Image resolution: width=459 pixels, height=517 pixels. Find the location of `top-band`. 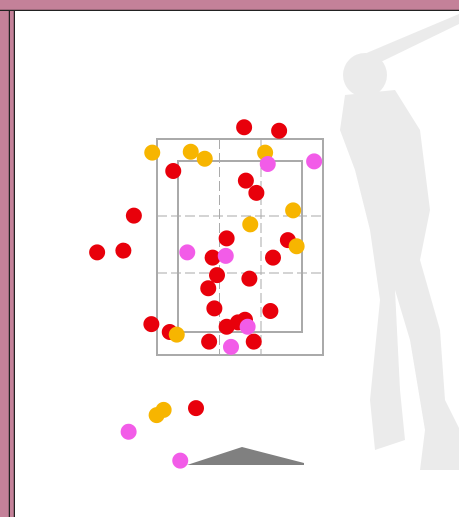

top-band is located at coordinates (229, 5).